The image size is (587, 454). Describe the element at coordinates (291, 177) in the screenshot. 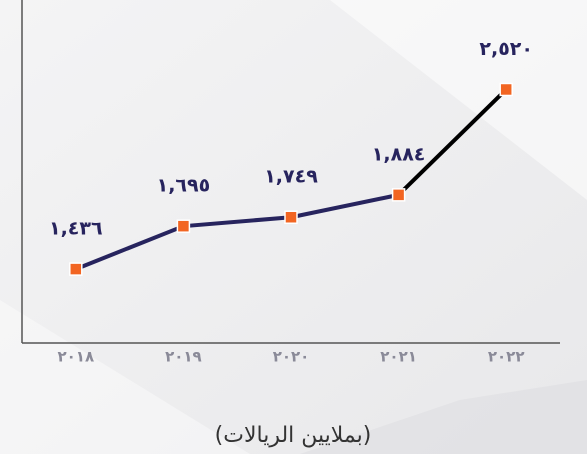

I see `data-label: ١,٧٤٩` at that location.